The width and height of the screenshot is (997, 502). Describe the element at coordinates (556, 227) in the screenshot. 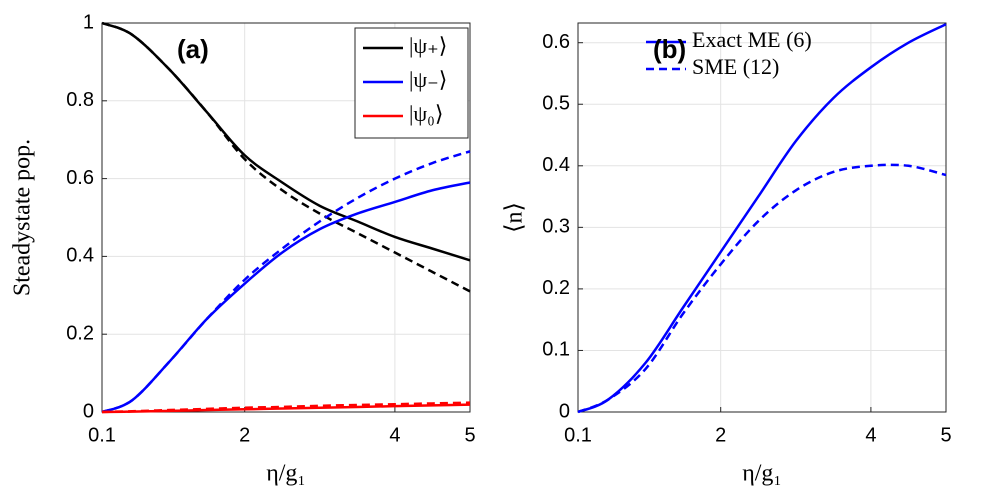

I see `y-tick-label: 0.3` at that location.